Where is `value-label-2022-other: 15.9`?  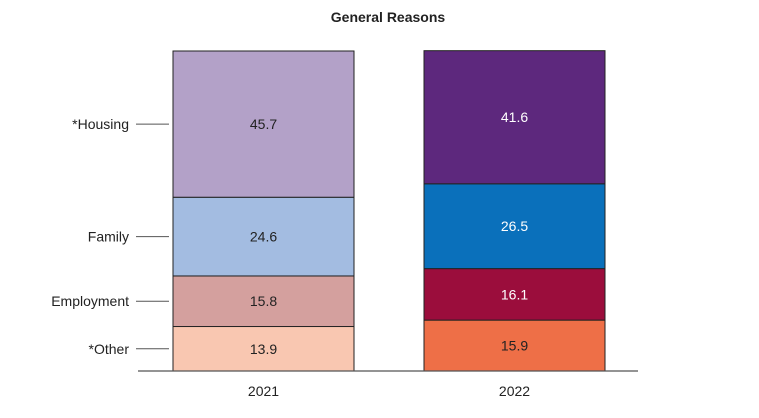 value-label-2022-other: 15.9 is located at coordinates (514, 346).